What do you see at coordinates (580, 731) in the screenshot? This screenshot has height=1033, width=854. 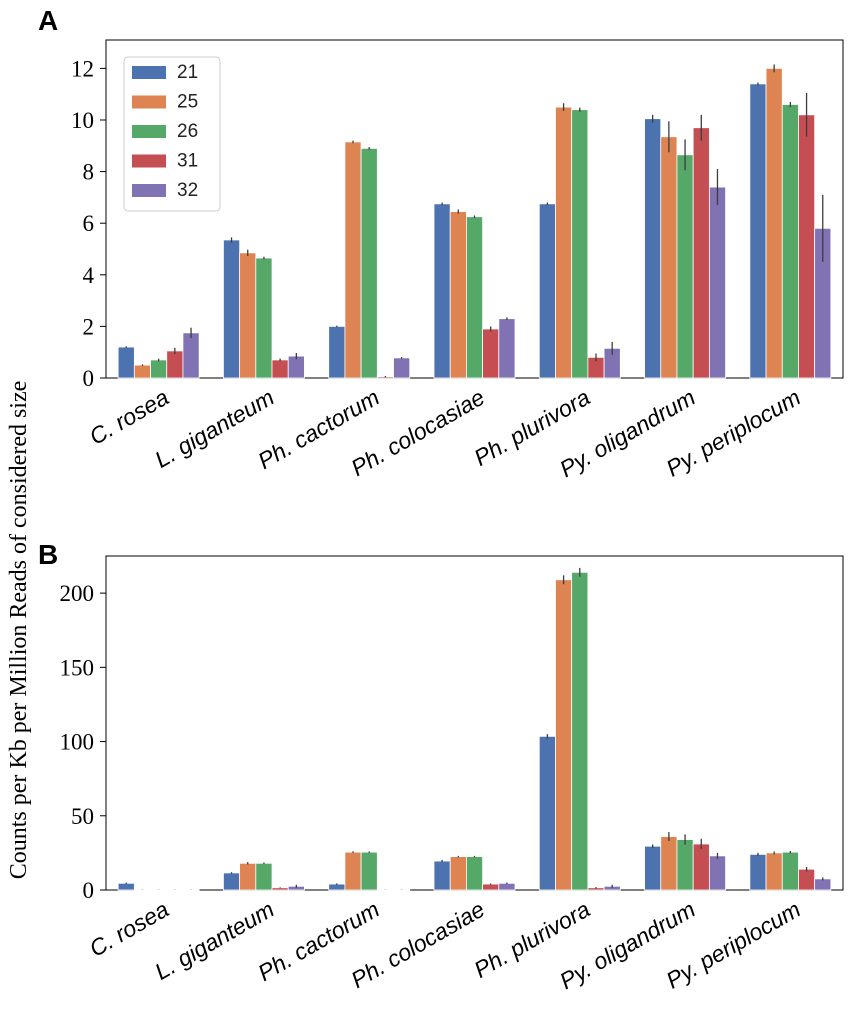 I see `panel-b-bar-26-ph-plurivora` at bounding box center [580, 731].